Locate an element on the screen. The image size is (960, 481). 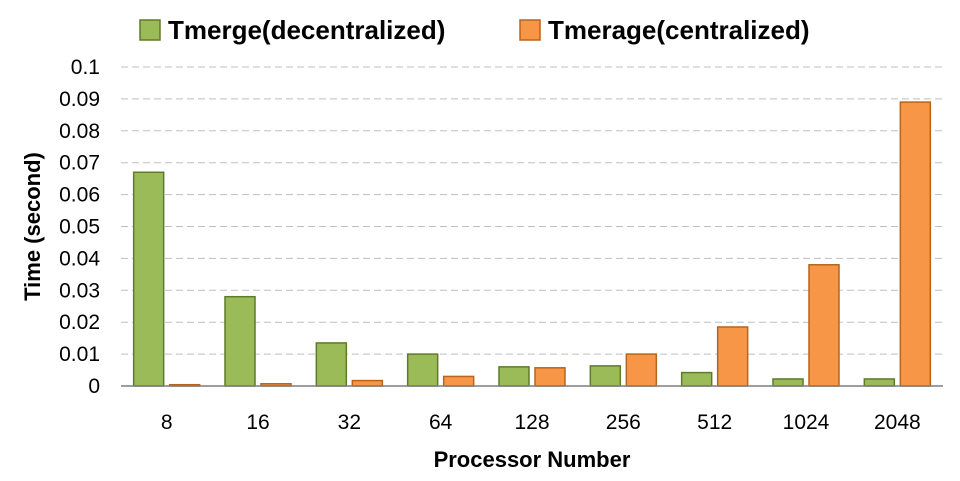
y-tick-label: 0.08 is located at coordinates (79, 131).